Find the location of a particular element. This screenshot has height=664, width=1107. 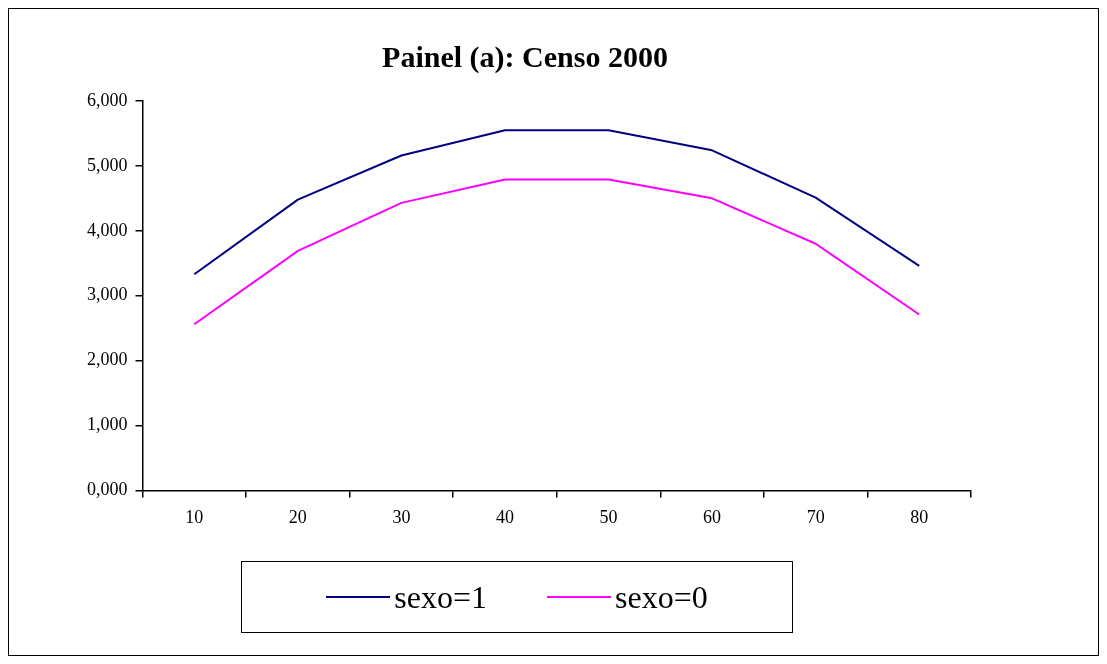

x-tick-label: 40 is located at coordinates (504, 516).